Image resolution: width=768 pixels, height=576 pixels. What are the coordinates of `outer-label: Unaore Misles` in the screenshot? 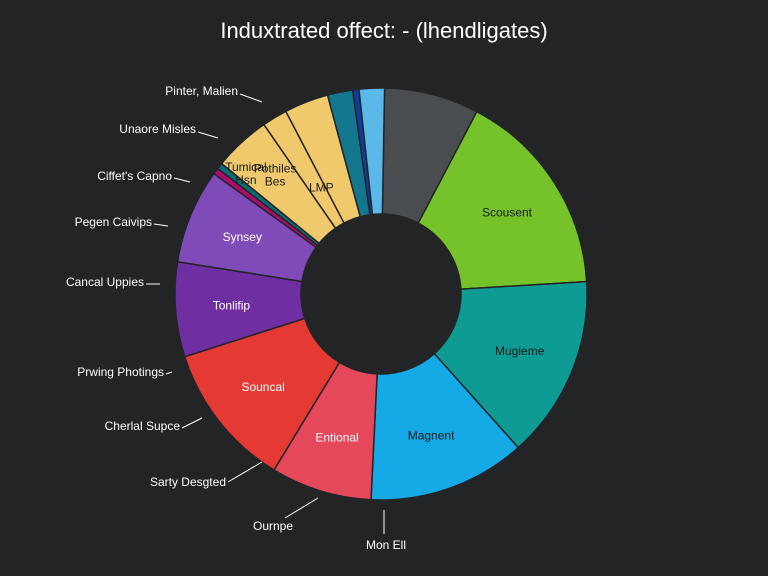 It's located at (157, 129).